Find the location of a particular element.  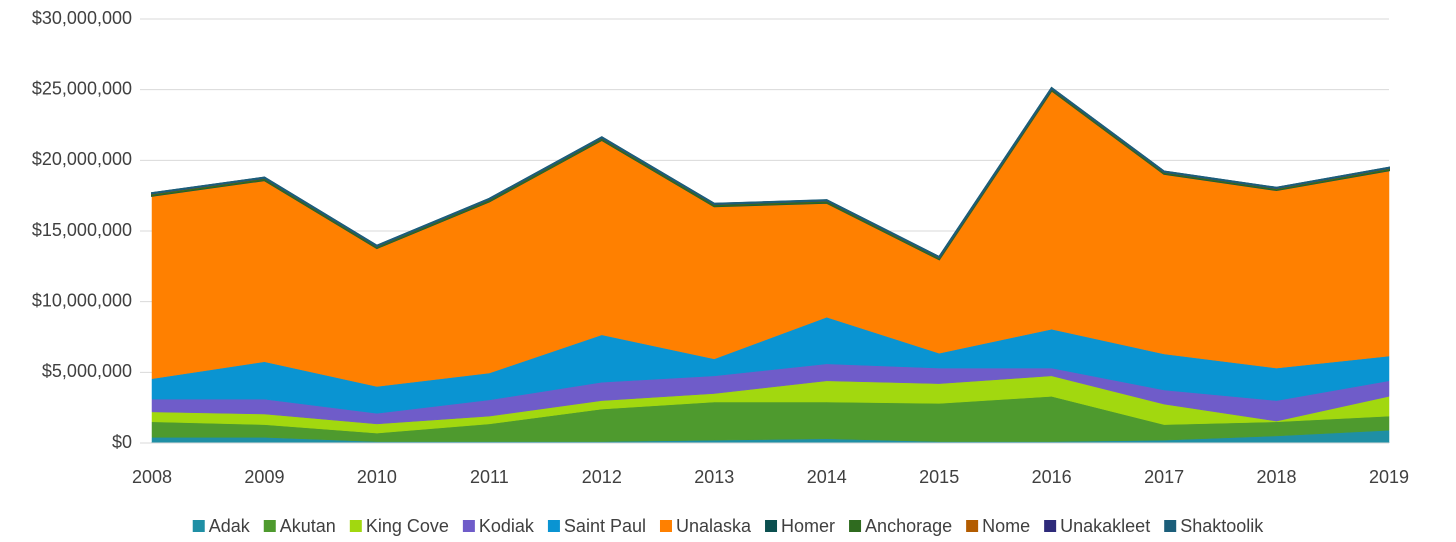

x-tick-label: 2015 is located at coordinates (939, 477).